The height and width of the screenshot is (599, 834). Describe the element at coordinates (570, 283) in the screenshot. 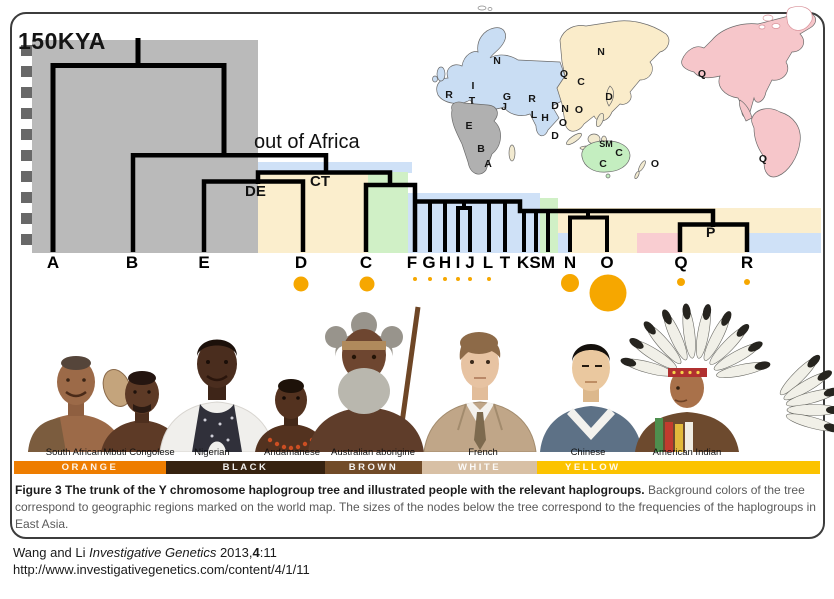

I see `frequency-dot-n` at that location.